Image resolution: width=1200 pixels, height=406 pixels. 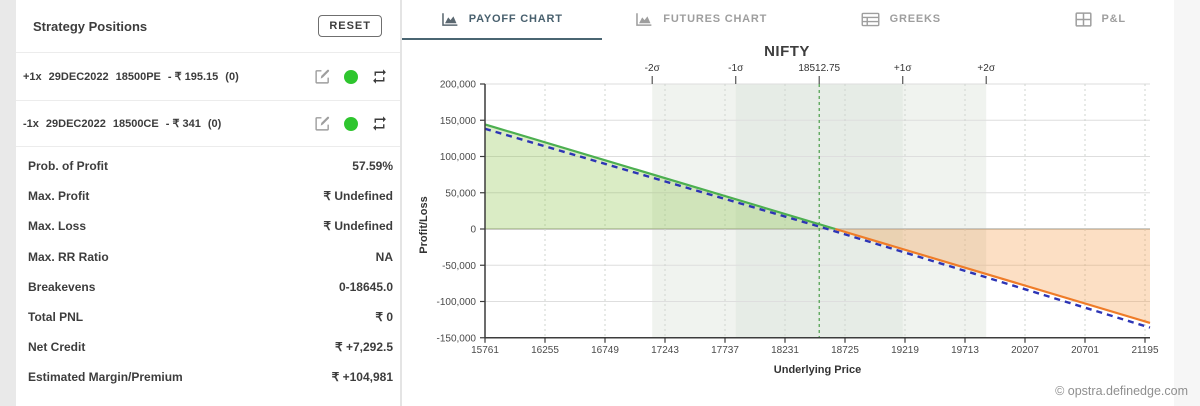 I want to click on tab-greeks: GREEKS, so click(x=901, y=20).